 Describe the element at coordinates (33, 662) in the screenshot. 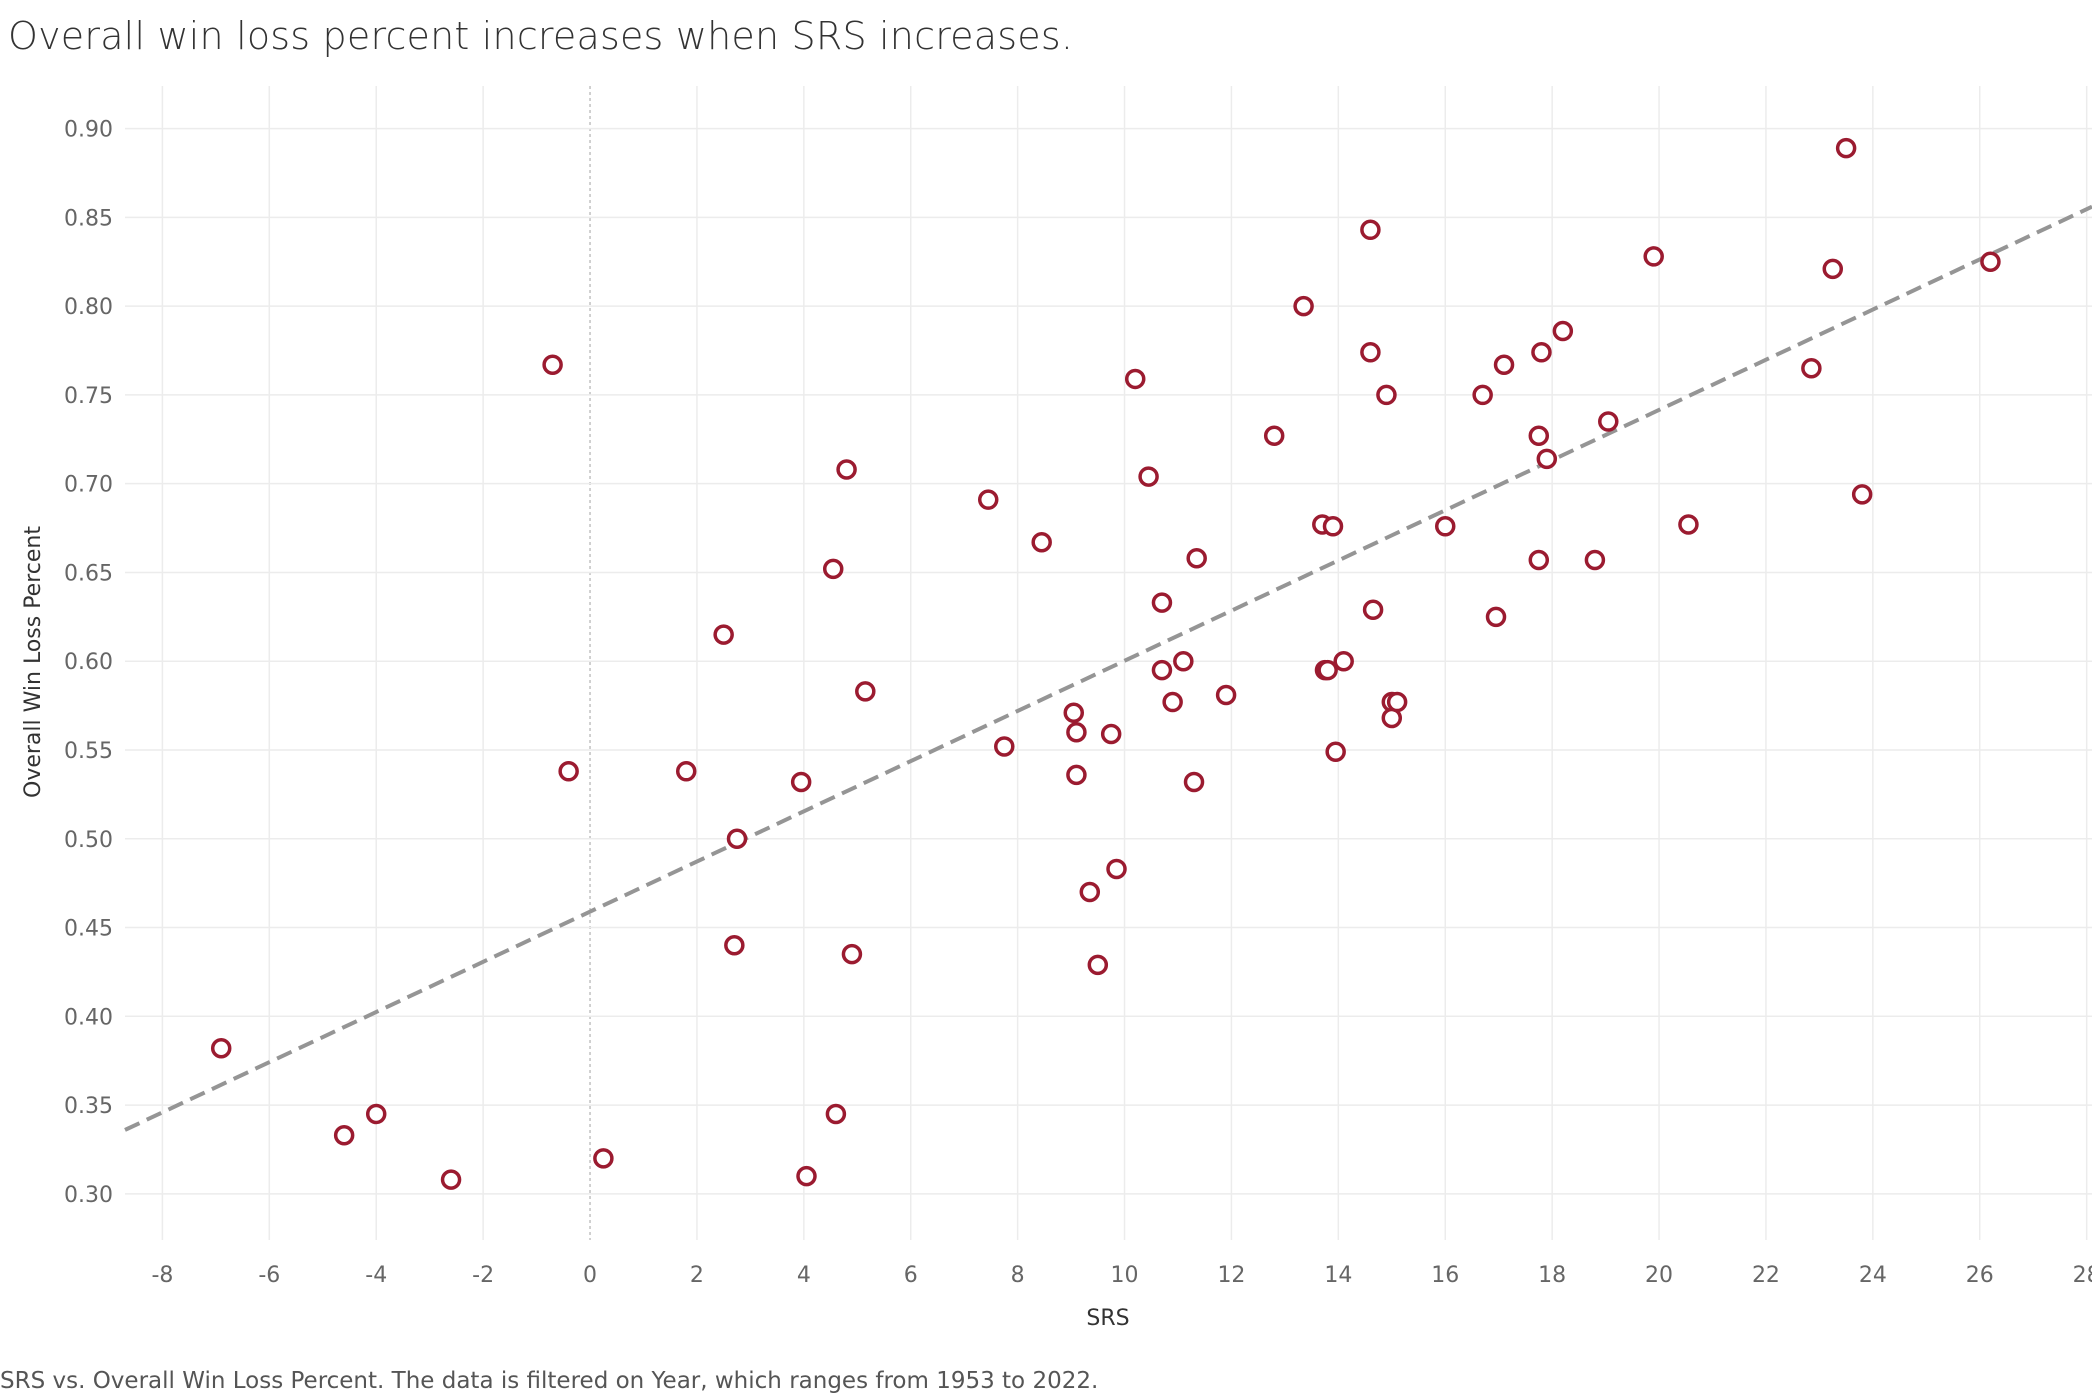

I see `y-axis-label: Overall Win Loss Percent` at that location.